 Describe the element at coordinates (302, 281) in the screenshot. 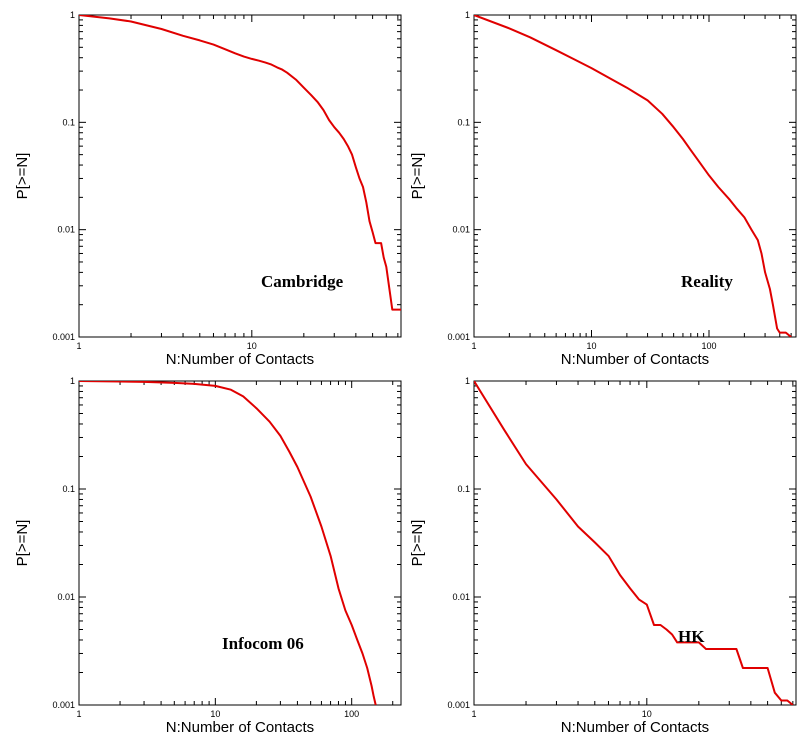

I see `dataset-annotation: Cambridge` at that location.